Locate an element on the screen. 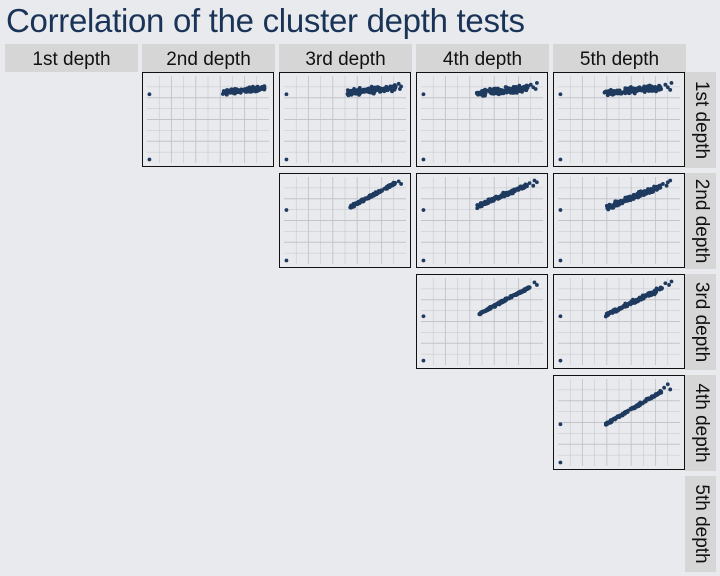  row-strip-label: 5th depth is located at coordinates (701, 524).